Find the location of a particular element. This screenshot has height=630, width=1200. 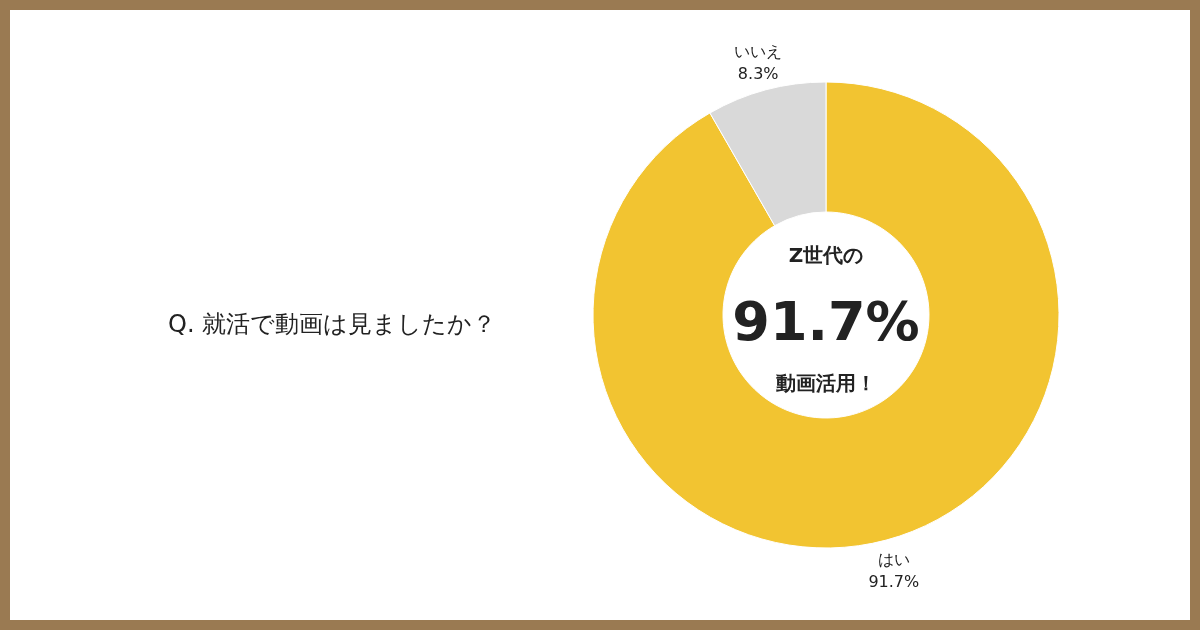

slice-label: いいえ is located at coordinates (758, 51).